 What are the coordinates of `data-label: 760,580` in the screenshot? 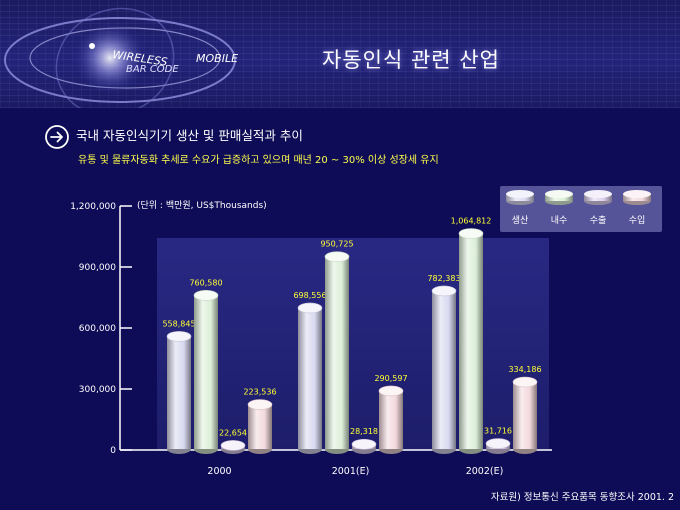 It's located at (205, 282).